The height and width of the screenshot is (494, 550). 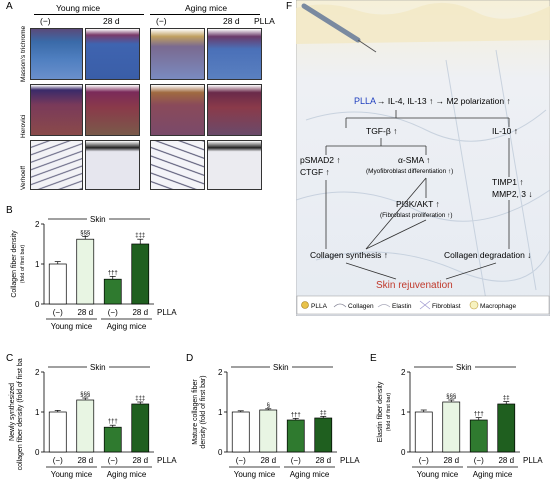 What do you see at coordinates (446, 306) in the screenshot?
I see `legend-fibroblast: Fibroblast` at bounding box center [446, 306].